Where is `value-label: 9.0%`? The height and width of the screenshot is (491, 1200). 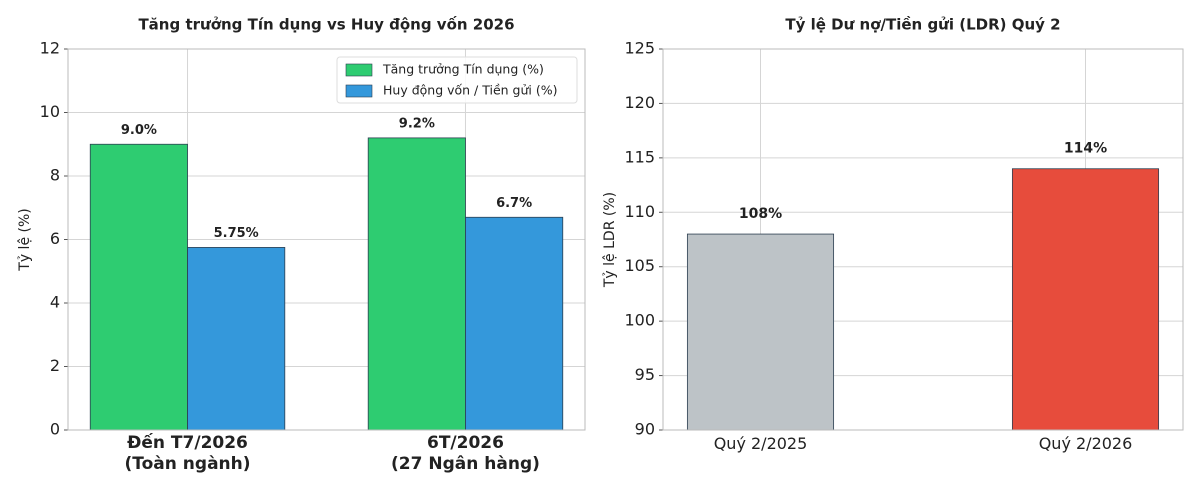
value-label: 9.0% is located at coordinates (139, 130).